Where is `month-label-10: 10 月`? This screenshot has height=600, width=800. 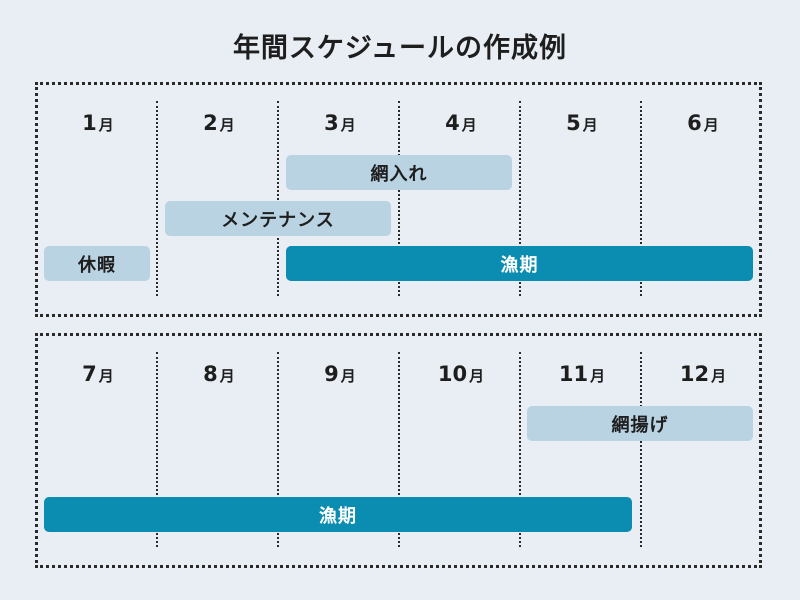
month-label-10: 10 月 is located at coordinates (461, 374).